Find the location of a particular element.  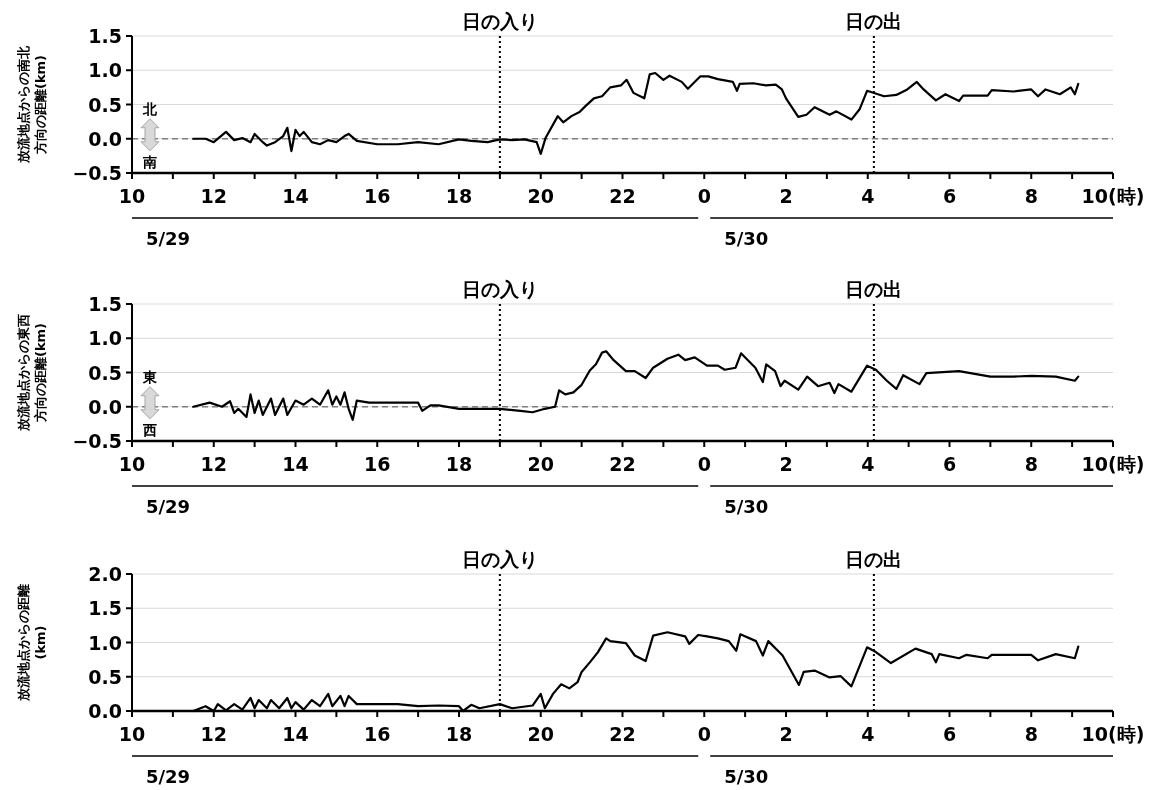

y-tick-label: 2.0 is located at coordinates (105, 574).